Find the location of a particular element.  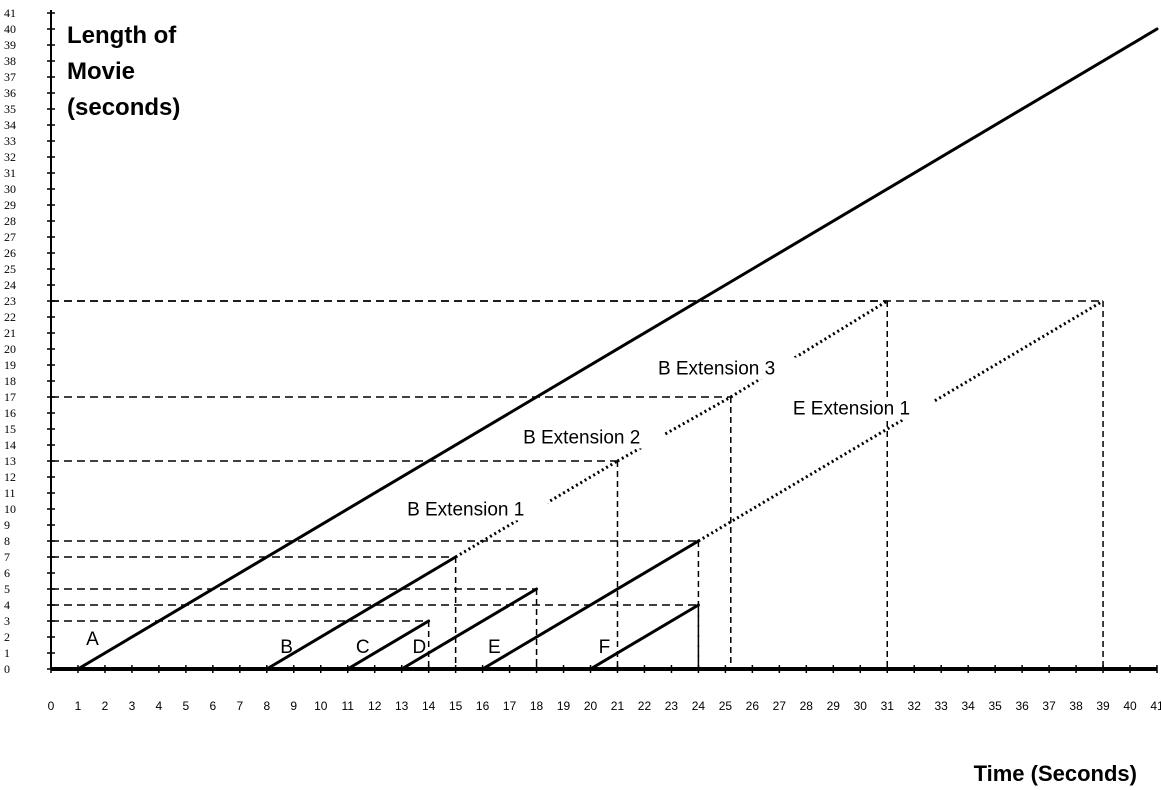

x-tick-label: 33 is located at coordinates (942, 706).